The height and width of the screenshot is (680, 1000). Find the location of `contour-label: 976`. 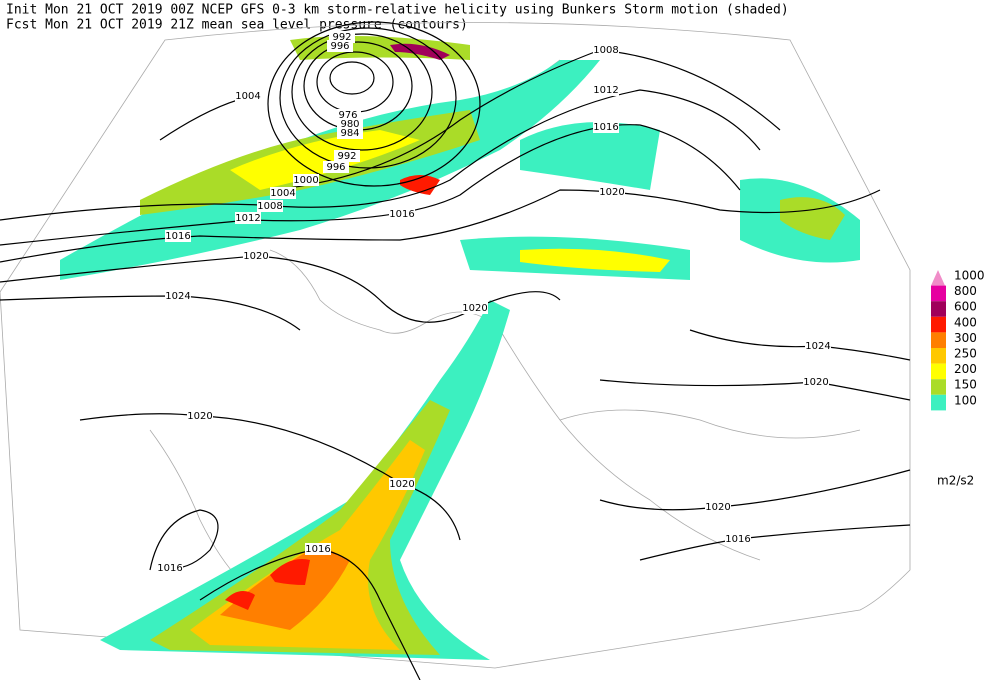

contour-label: 976 is located at coordinates (347, 115).